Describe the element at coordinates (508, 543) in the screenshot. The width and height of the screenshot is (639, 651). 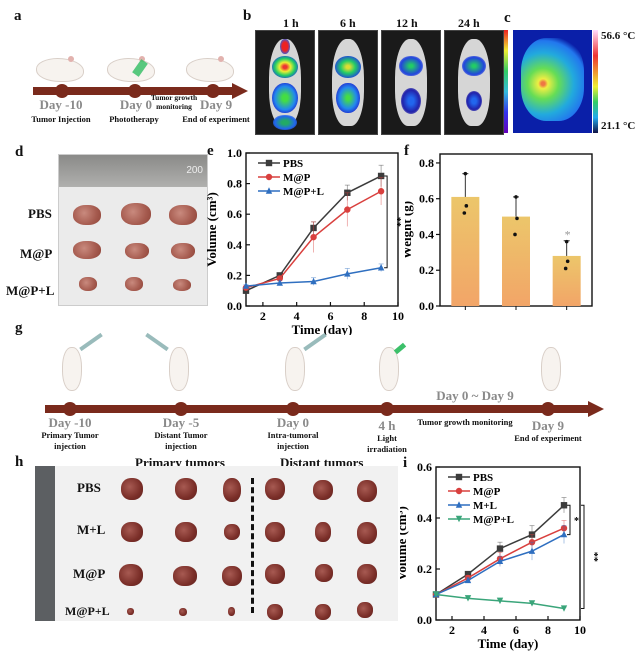
I see `plot-frame` at that location.